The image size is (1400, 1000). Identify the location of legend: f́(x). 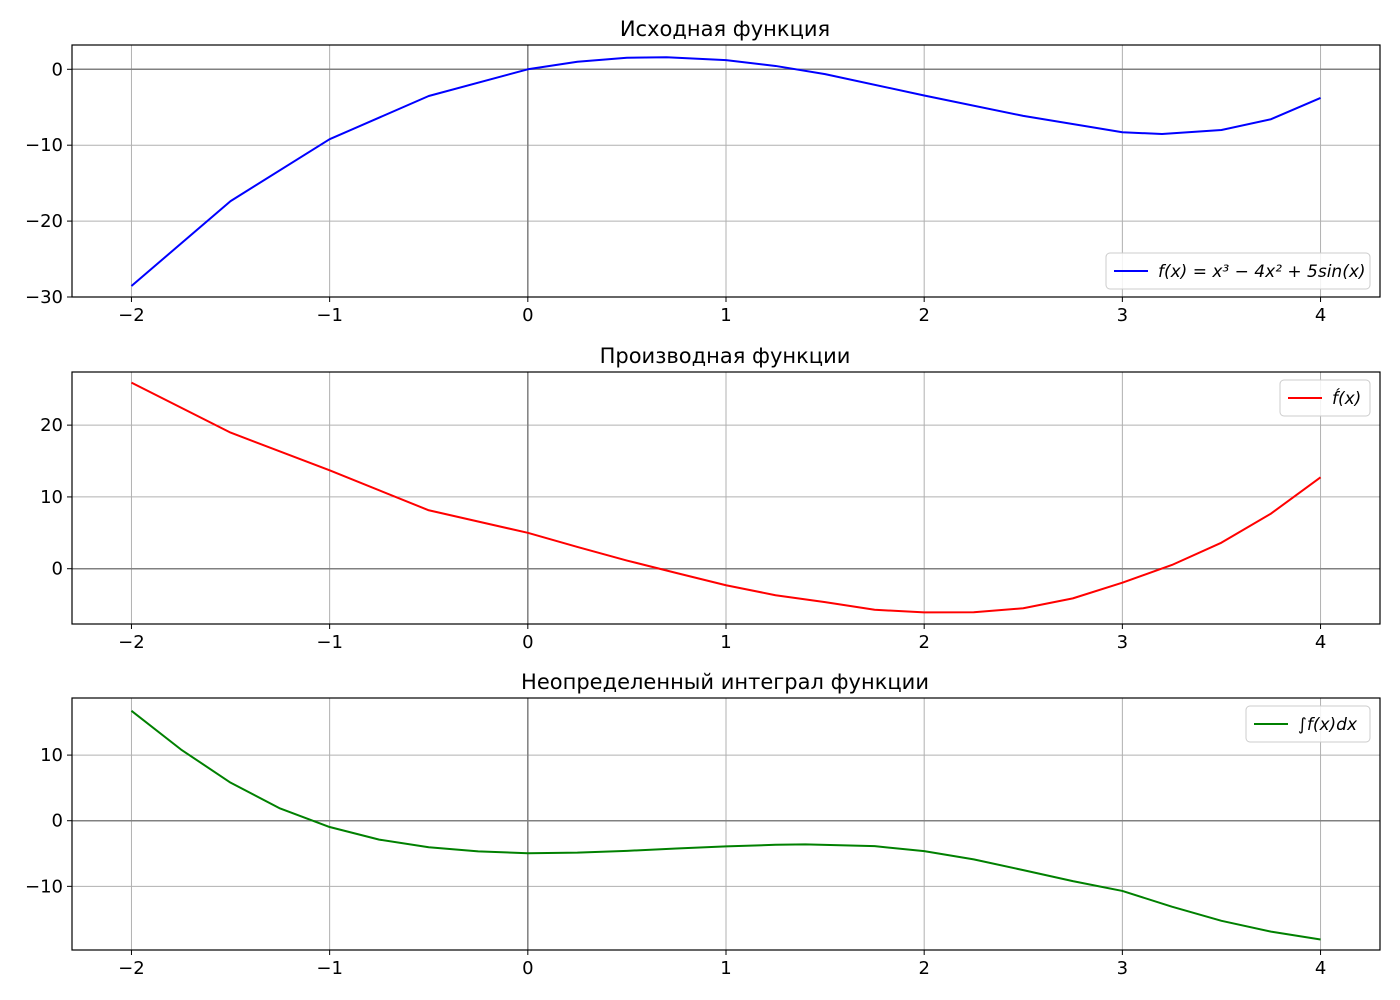
(1325, 398).